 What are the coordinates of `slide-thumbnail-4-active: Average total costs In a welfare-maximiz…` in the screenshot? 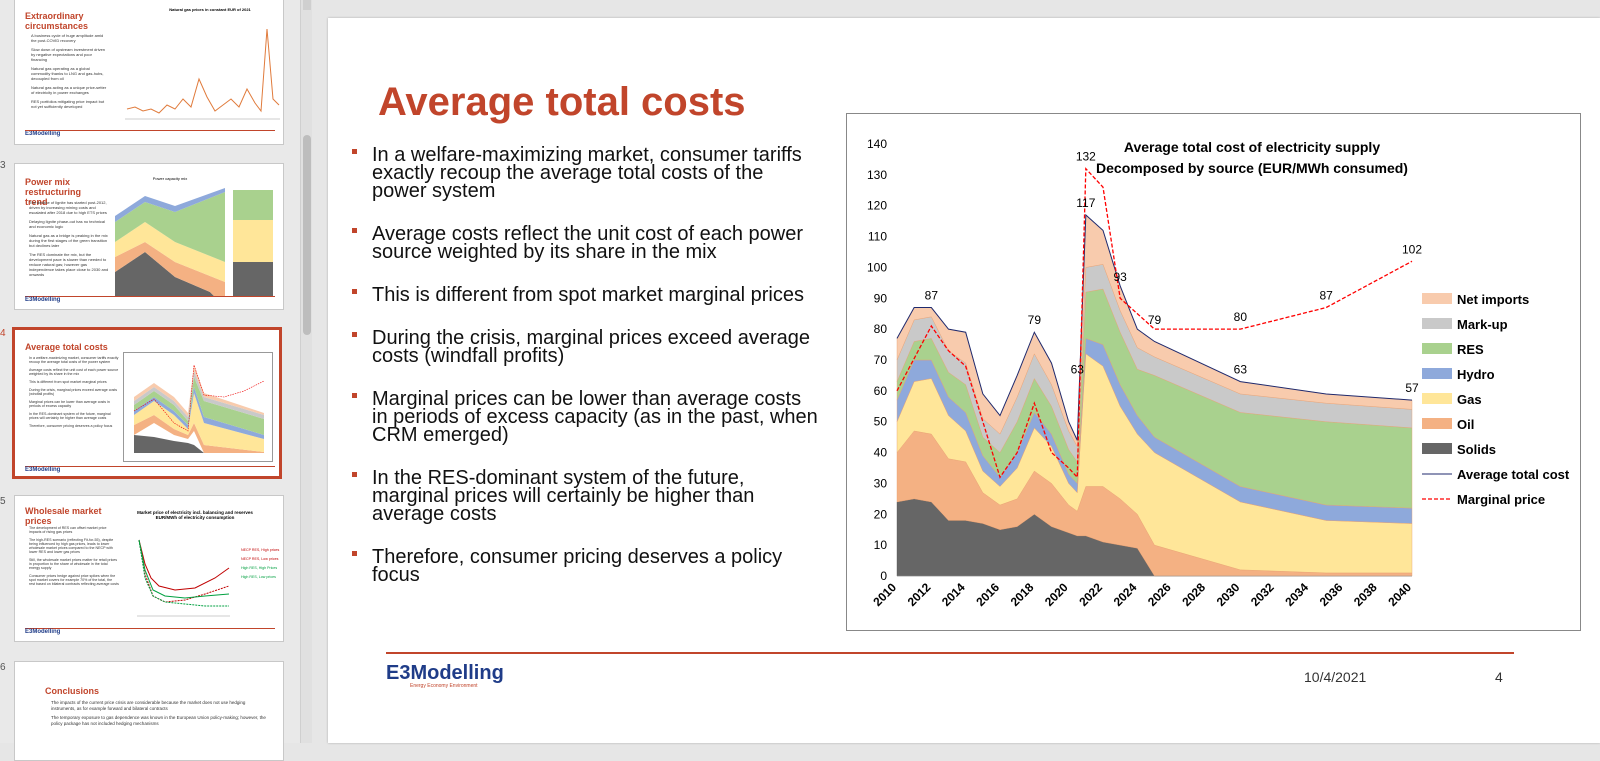 It's located at (147, 403).